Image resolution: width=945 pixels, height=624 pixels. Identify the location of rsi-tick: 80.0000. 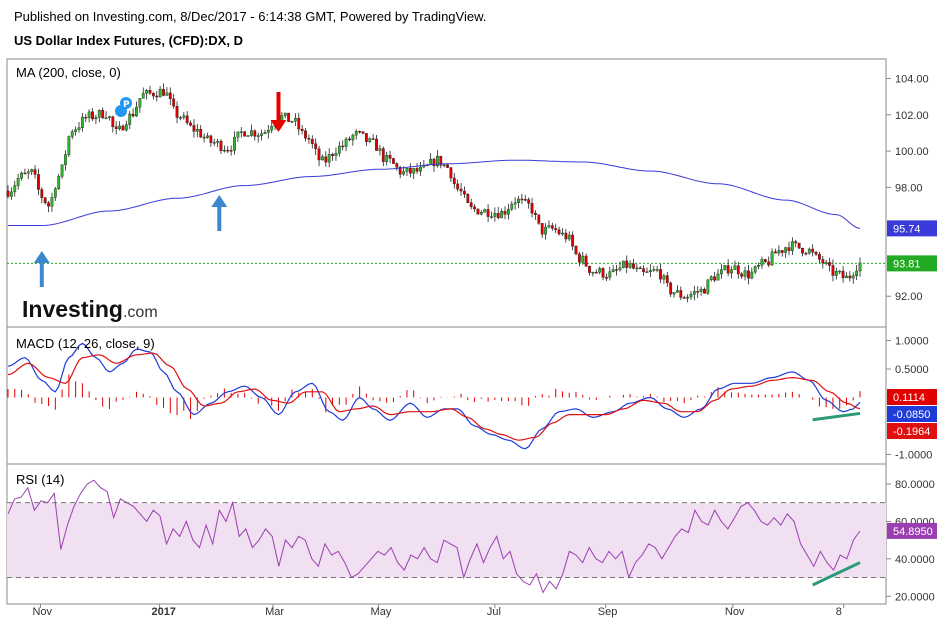
(915, 485).